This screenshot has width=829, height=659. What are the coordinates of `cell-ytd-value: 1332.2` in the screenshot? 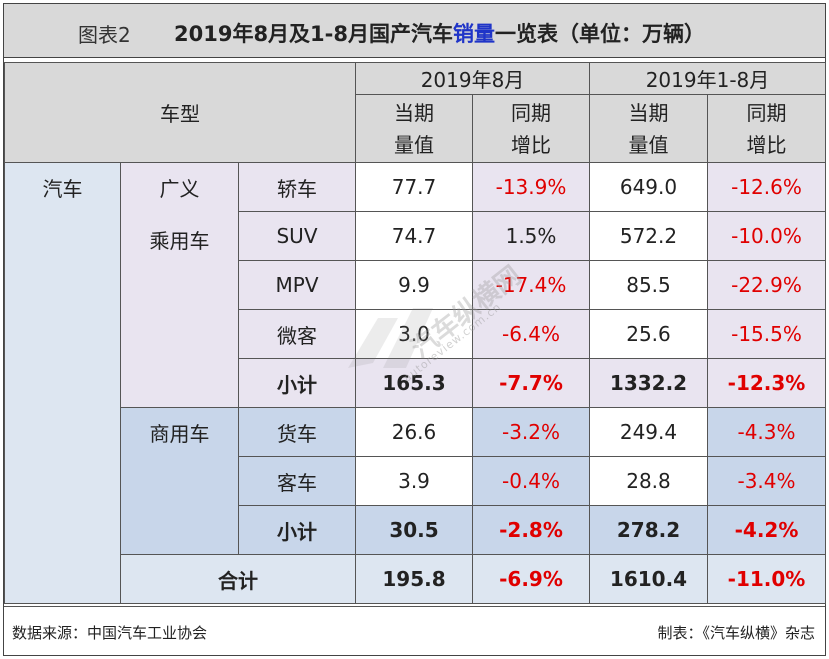 It's located at (648, 383).